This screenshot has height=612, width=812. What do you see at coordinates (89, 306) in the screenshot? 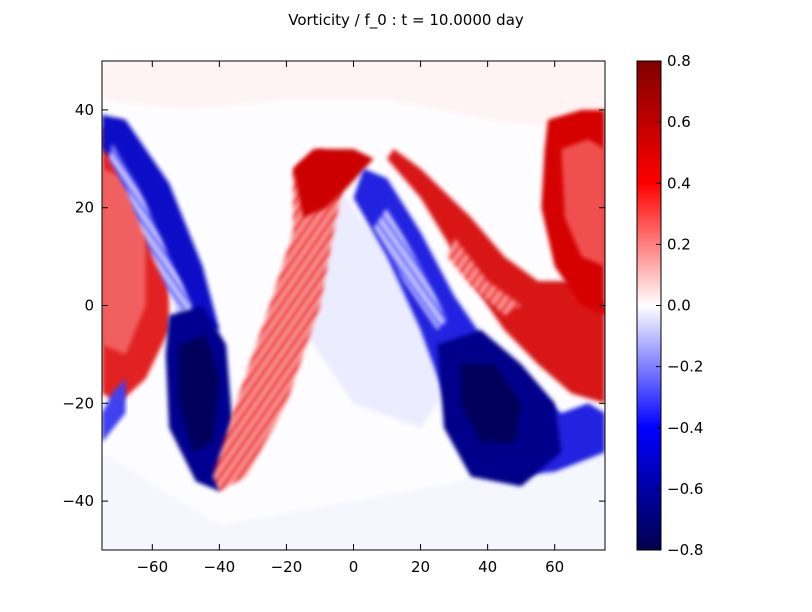
I see `y-tick-label: 0` at bounding box center [89, 306].